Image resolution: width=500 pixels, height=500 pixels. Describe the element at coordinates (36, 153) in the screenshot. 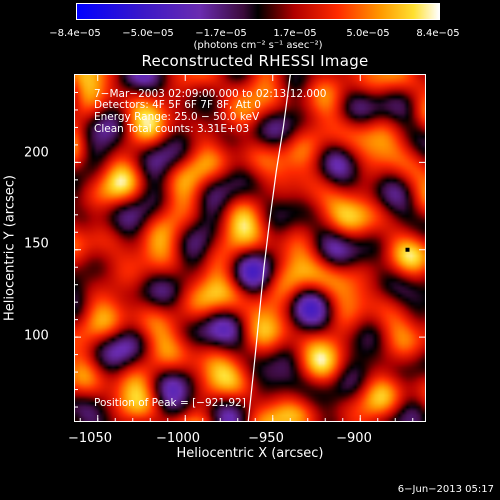

I see `y-tick-label: 200` at that location.